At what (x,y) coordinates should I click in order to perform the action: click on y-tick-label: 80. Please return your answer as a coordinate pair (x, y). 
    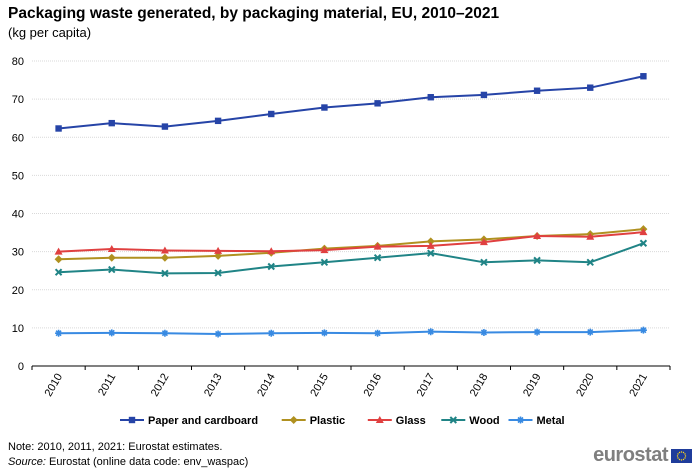
    Looking at the image, I should click on (18, 62).